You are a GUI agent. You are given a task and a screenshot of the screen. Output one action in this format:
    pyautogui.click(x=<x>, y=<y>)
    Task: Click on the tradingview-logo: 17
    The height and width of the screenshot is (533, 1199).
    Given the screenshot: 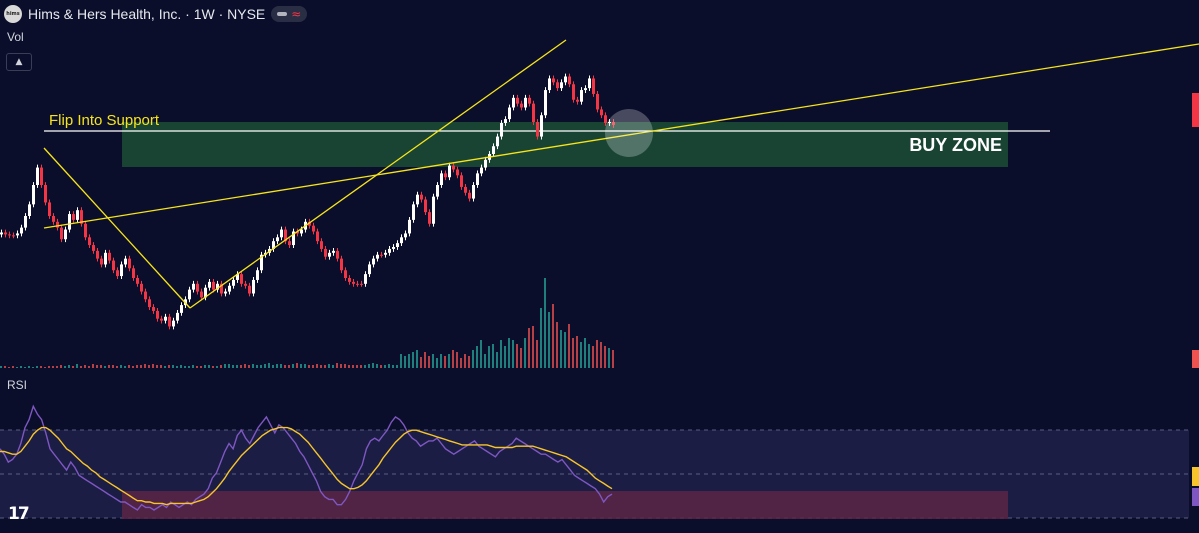 What is the action you would take?
    pyautogui.click(x=19, y=514)
    